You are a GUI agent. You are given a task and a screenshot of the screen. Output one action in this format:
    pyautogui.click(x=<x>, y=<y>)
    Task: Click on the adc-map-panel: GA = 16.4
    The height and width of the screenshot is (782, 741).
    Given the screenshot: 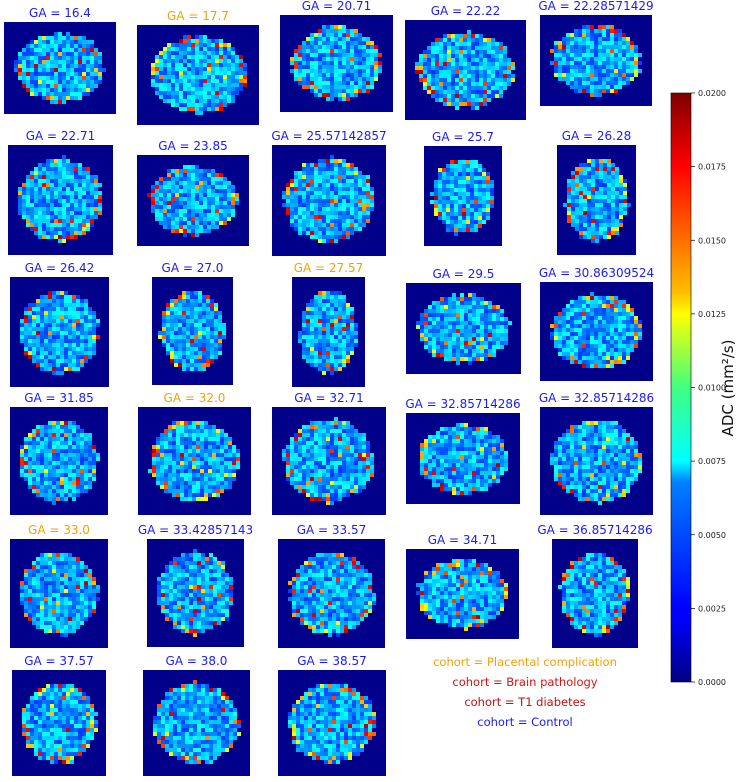 What is the action you would take?
    pyautogui.click(x=60, y=60)
    